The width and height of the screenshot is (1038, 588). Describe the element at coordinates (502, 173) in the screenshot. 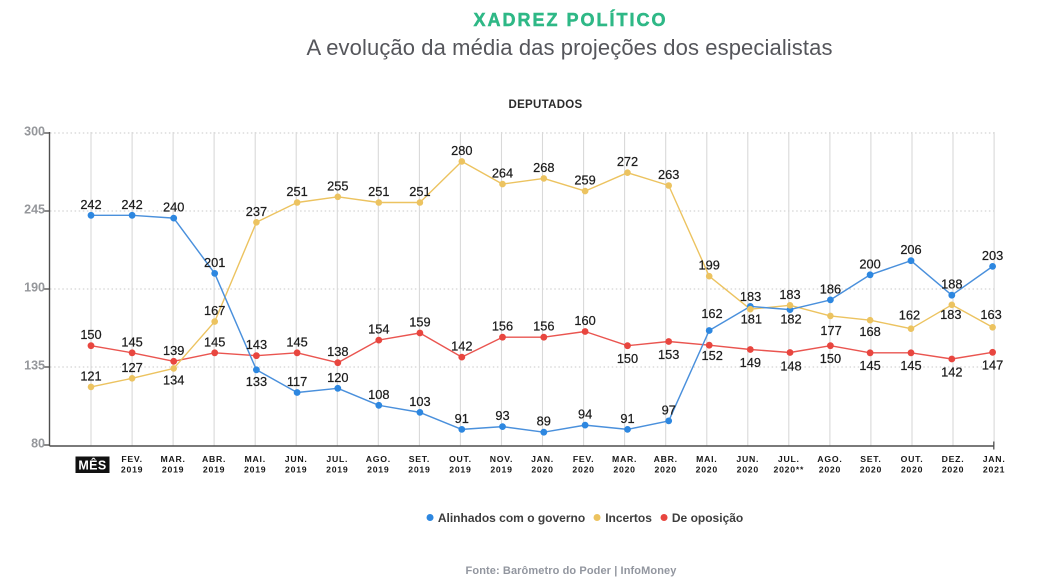

I see `svg-text: 264` at that location.